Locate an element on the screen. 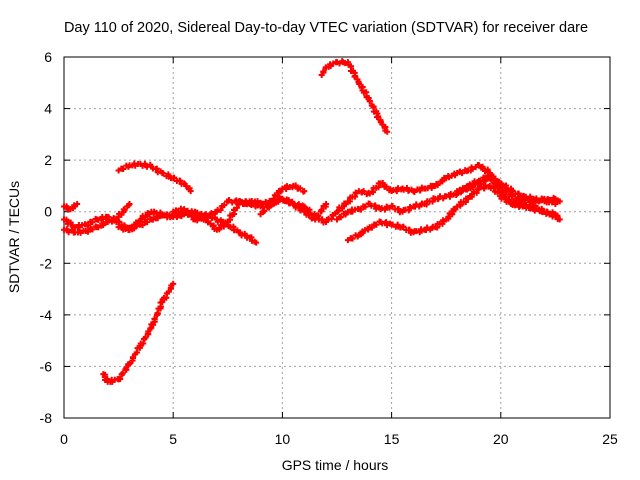  y-tick-label: 4 is located at coordinates (48, 109).